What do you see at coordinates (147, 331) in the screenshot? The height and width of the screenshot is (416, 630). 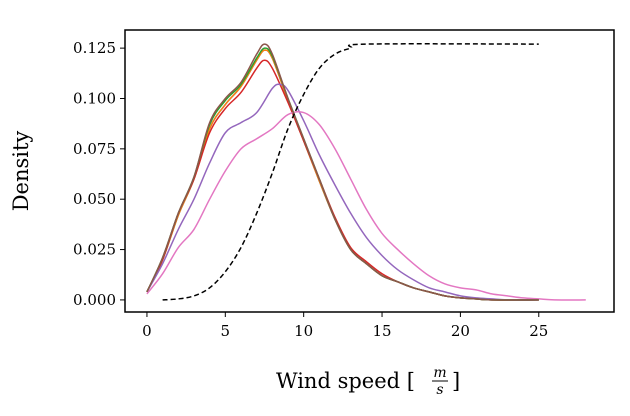 I see `x-tick-label: 0` at bounding box center [147, 331].